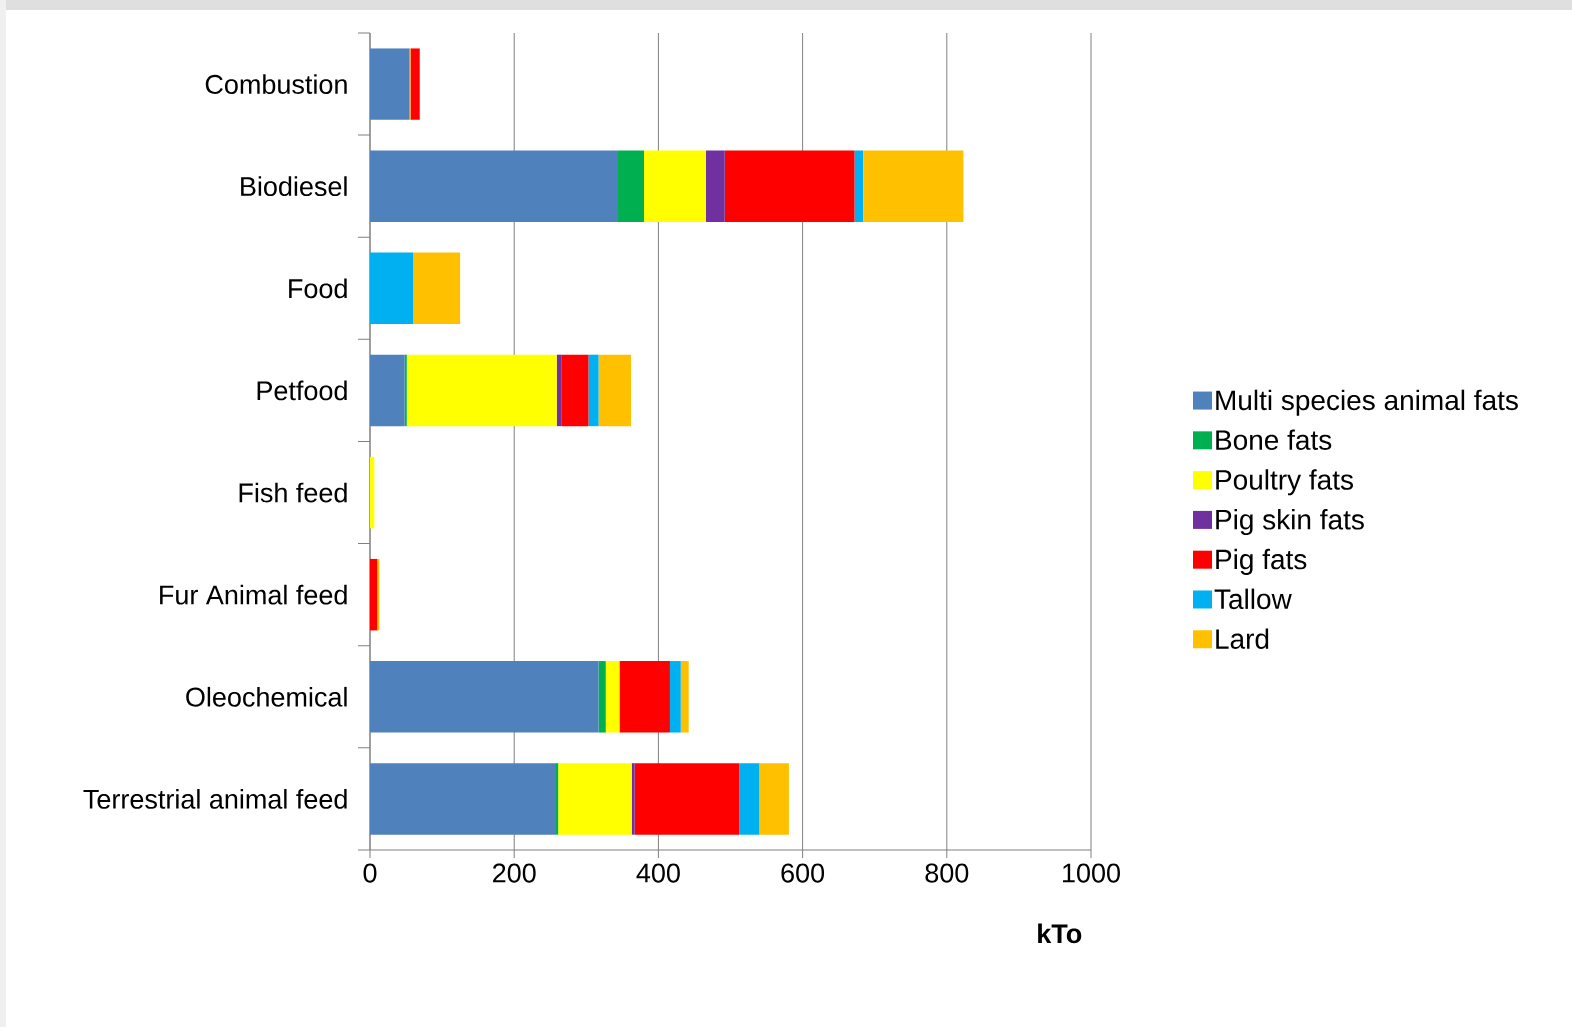  Describe the element at coordinates (1290, 522) in the screenshot. I see `legend-label: Pig skin fats` at that location.